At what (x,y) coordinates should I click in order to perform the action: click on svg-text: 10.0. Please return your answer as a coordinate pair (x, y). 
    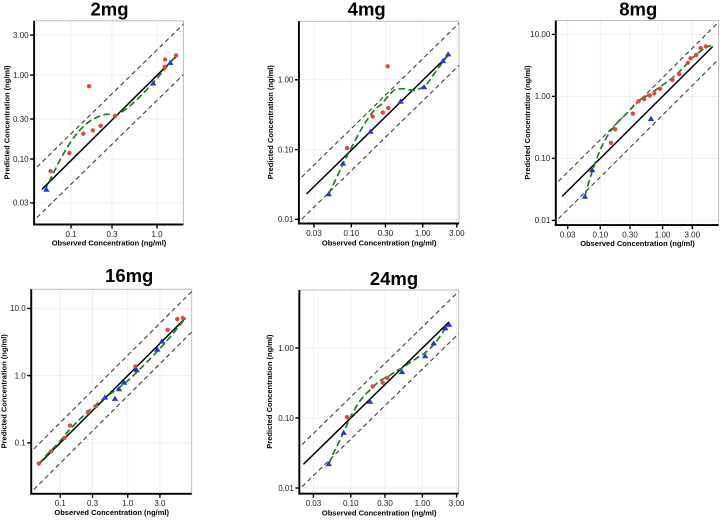
    Looking at the image, I should click on (18, 308).